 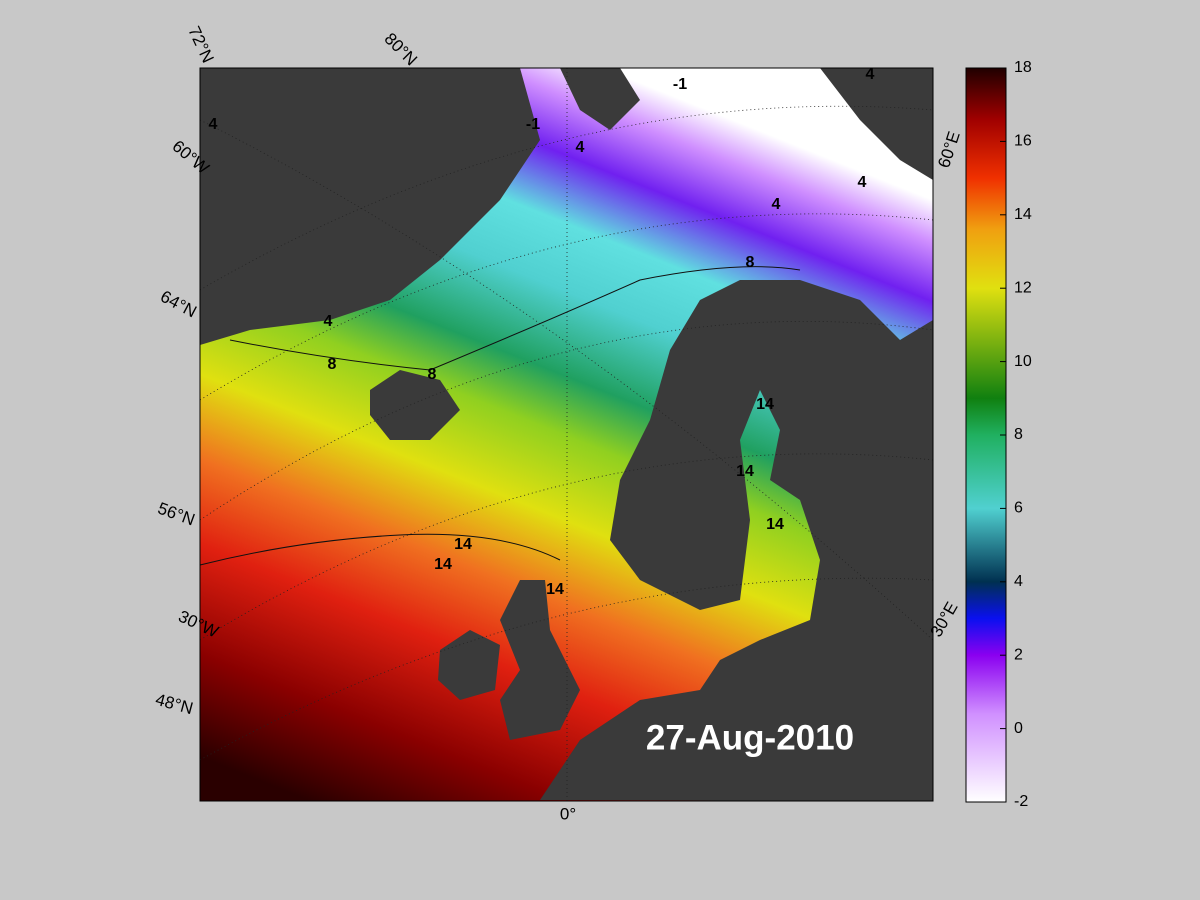 I want to click on colorbar-tick-label: 2, so click(x=1018, y=654).